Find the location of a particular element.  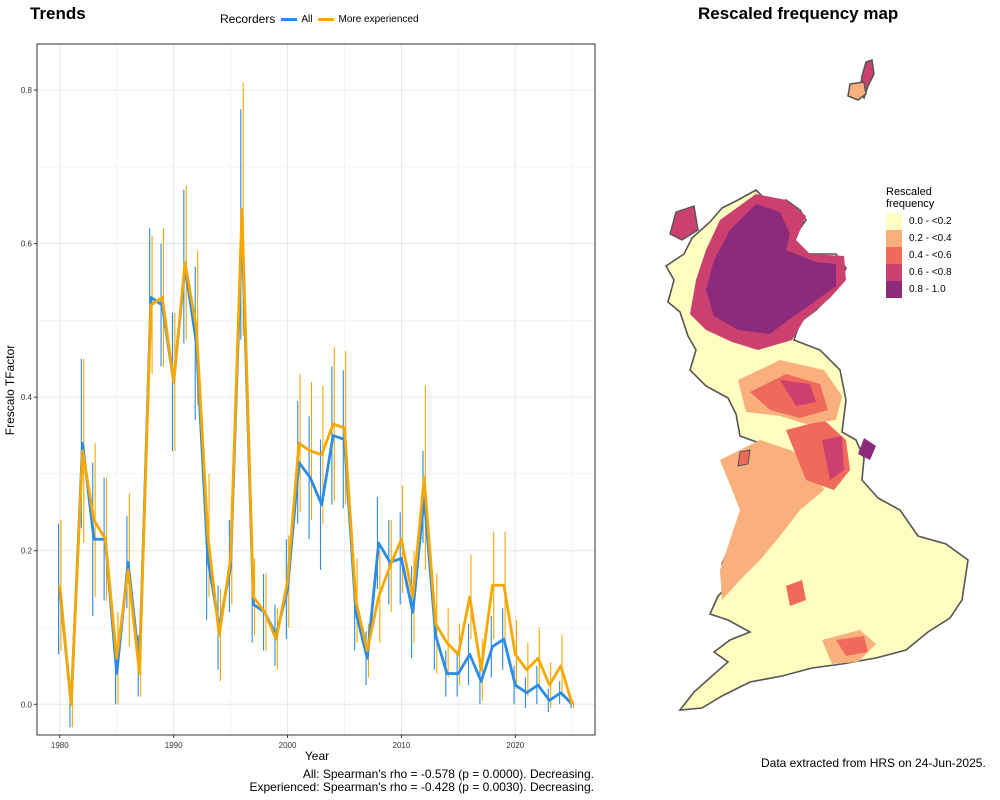

map-legend-row: 0.0 - <0.2 is located at coordinates (919, 221).